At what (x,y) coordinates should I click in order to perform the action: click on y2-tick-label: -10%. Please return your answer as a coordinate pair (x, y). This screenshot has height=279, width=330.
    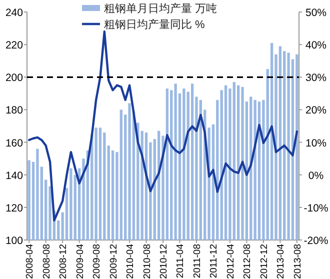
    Looking at the image, I should click on (316, 208).